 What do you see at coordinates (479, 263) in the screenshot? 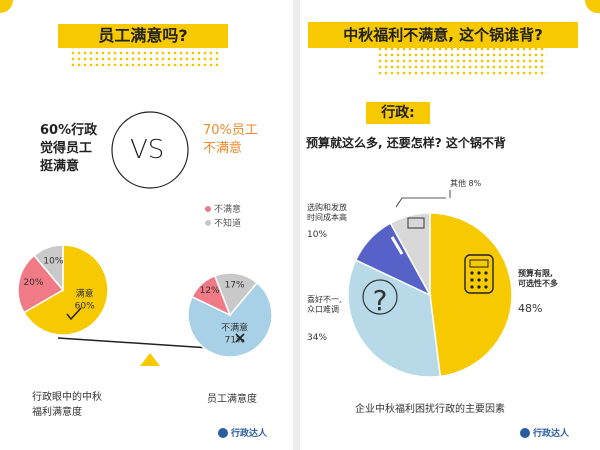
I see `calculator-screen` at bounding box center [479, 263].